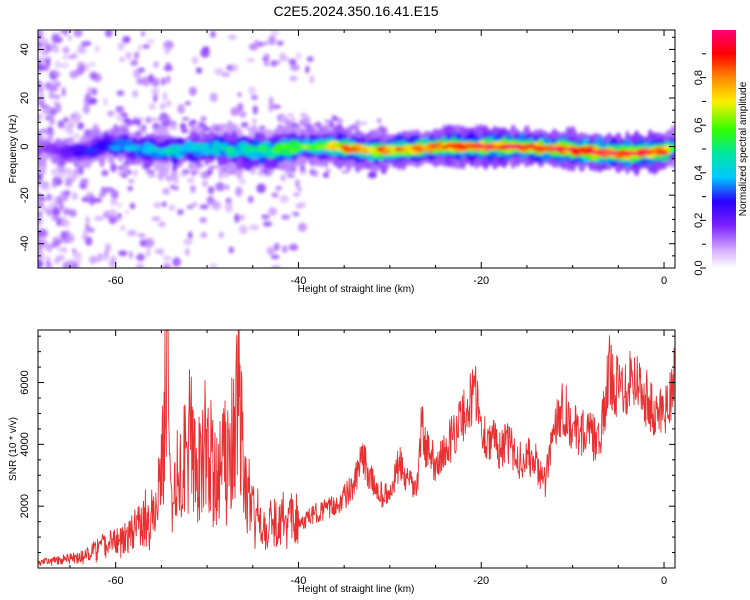 This screenshot has width=750, height=600. Describe the element at coordinates (25, 195) in the screenshot. I see `y-tick-label: -20` at that location.